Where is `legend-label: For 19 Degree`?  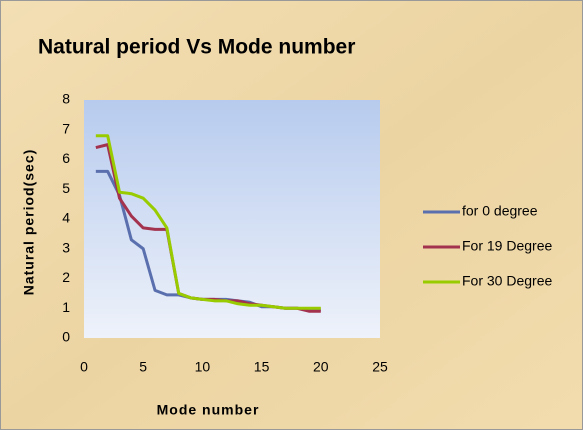
legend-label: For 19 Degree is located at coordinates (507, 246).